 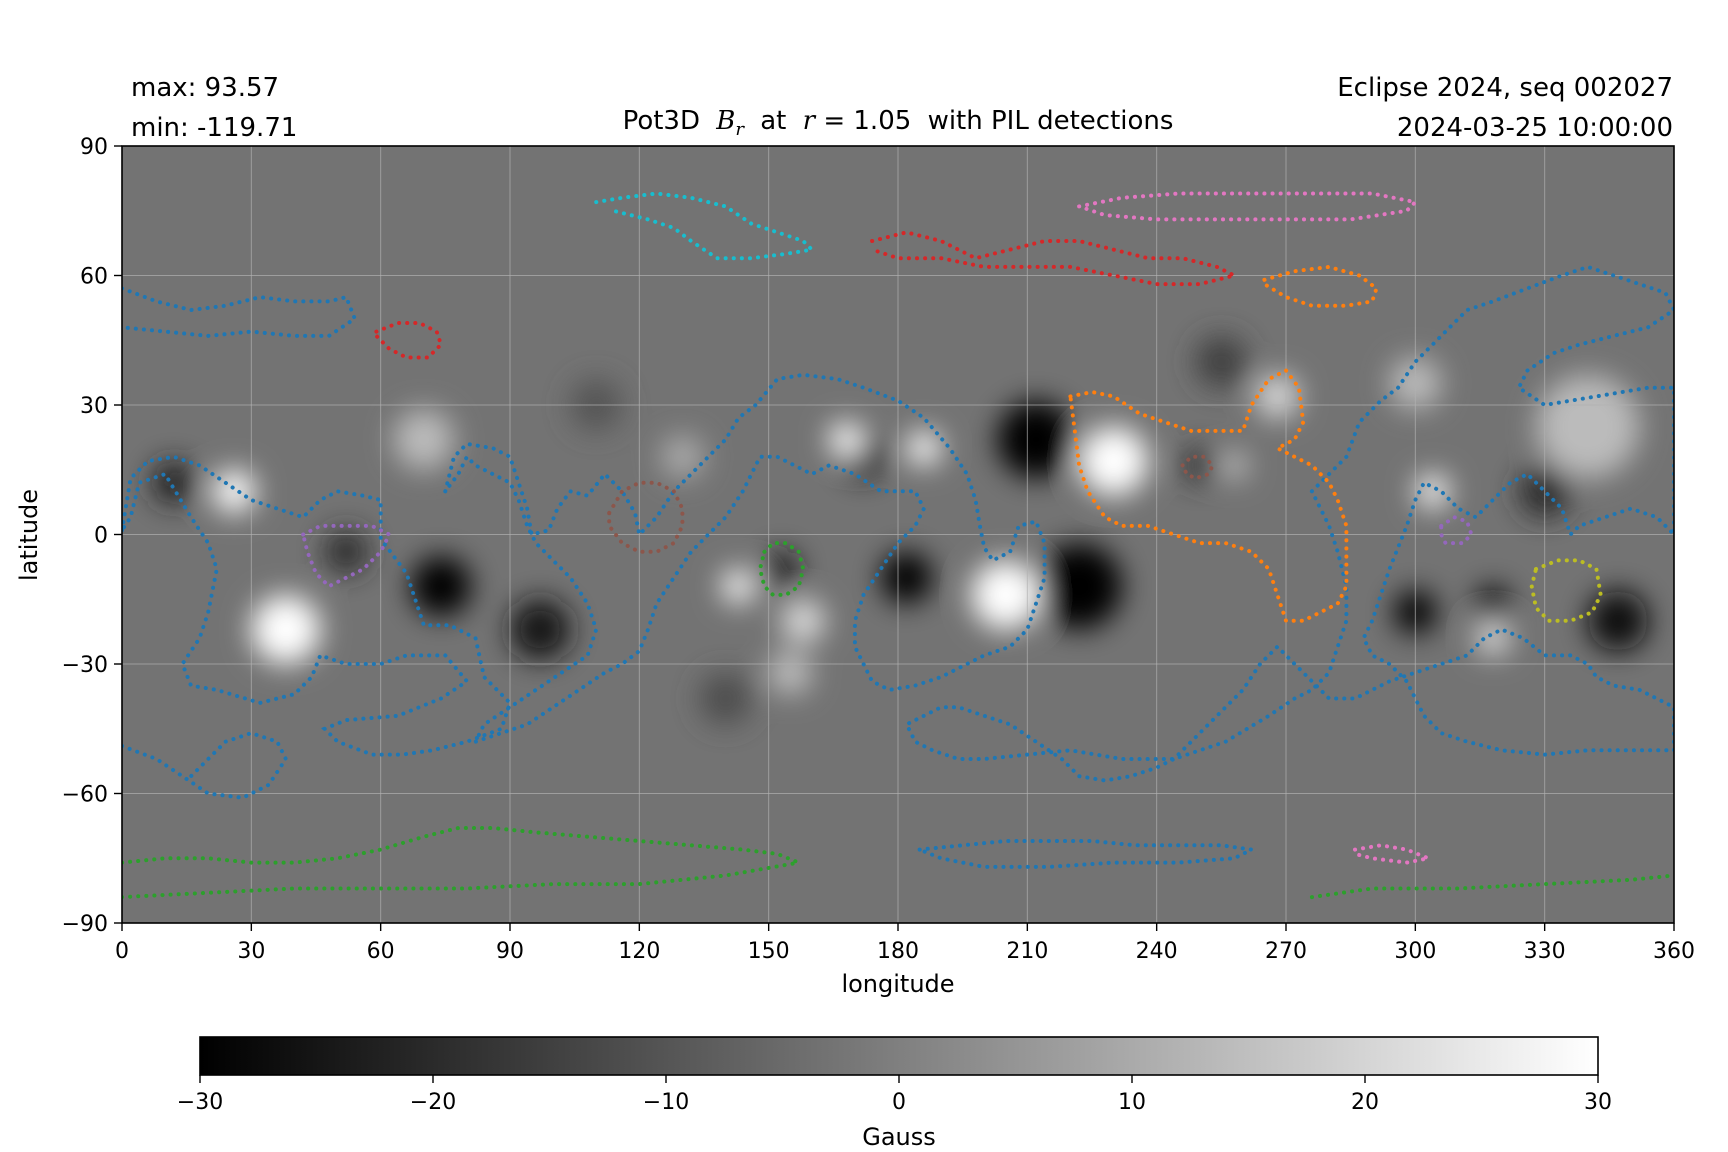 What do you see at coordinates (1415, 951) in the screenshot?
I see `x-tick-label-10: 300` at bounding box center [1415, 951].